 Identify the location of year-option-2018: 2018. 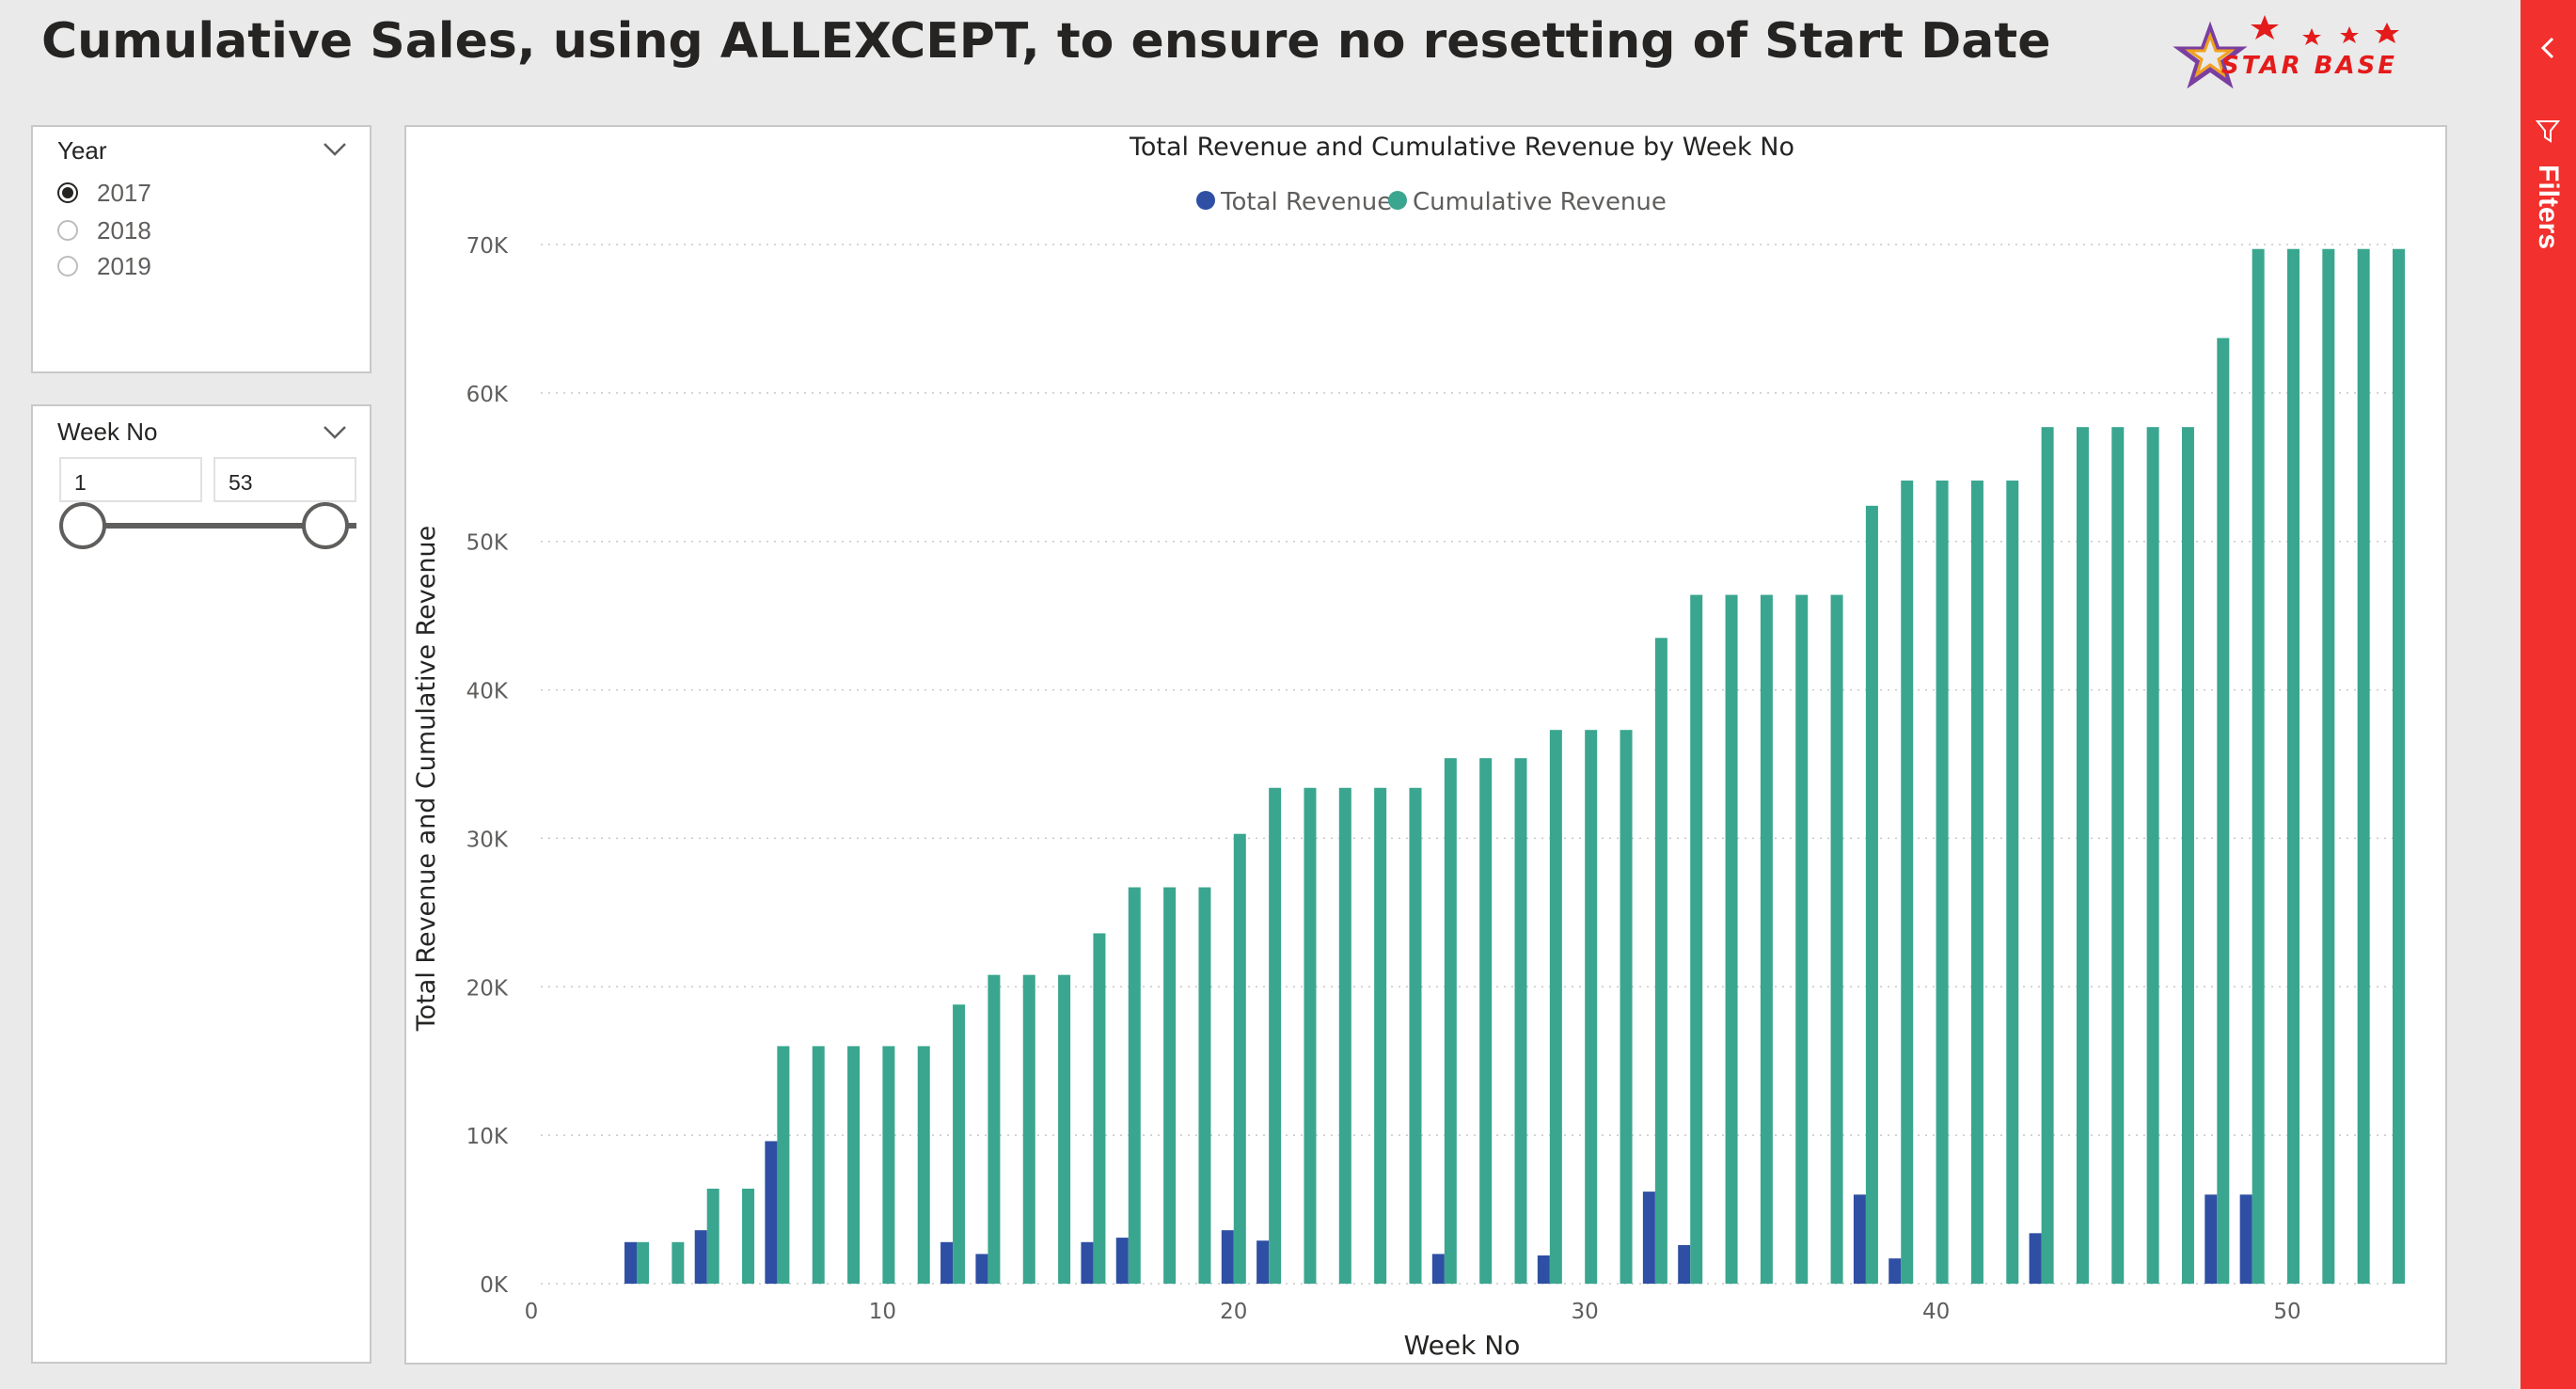
(104, 230).